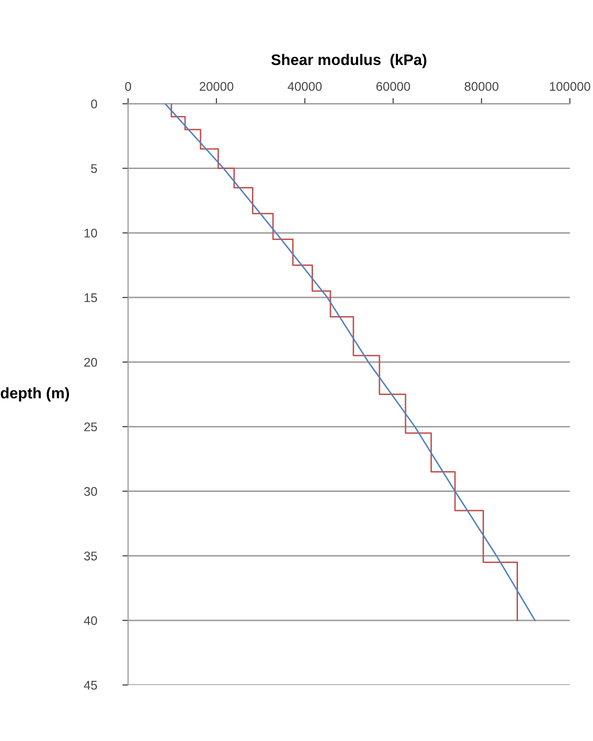 This screenshot has height=741, width=593. What do you see at coordinates (305, 86) in the screenshot?
I see `x-tick-label: 40000` at bounding box center [305, 86].